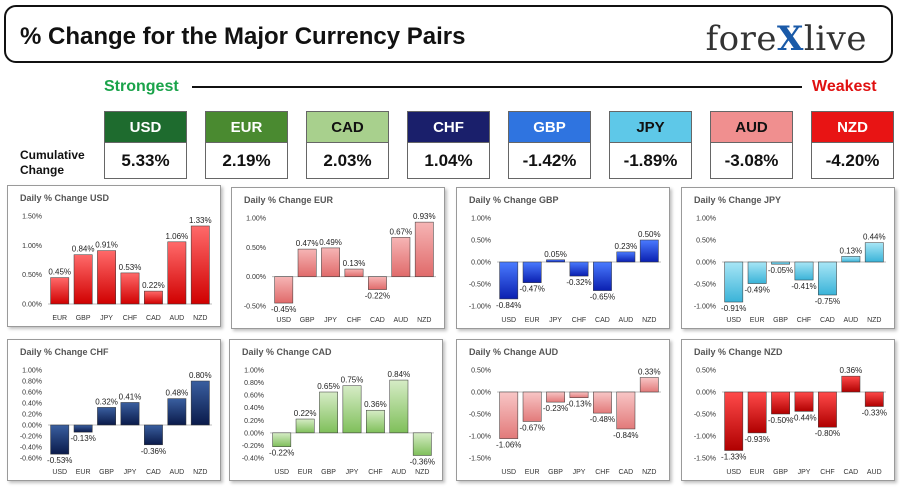 This screenshot has height=496, width=900. I want to click on logo-text-left: fore, so click(741, 39).